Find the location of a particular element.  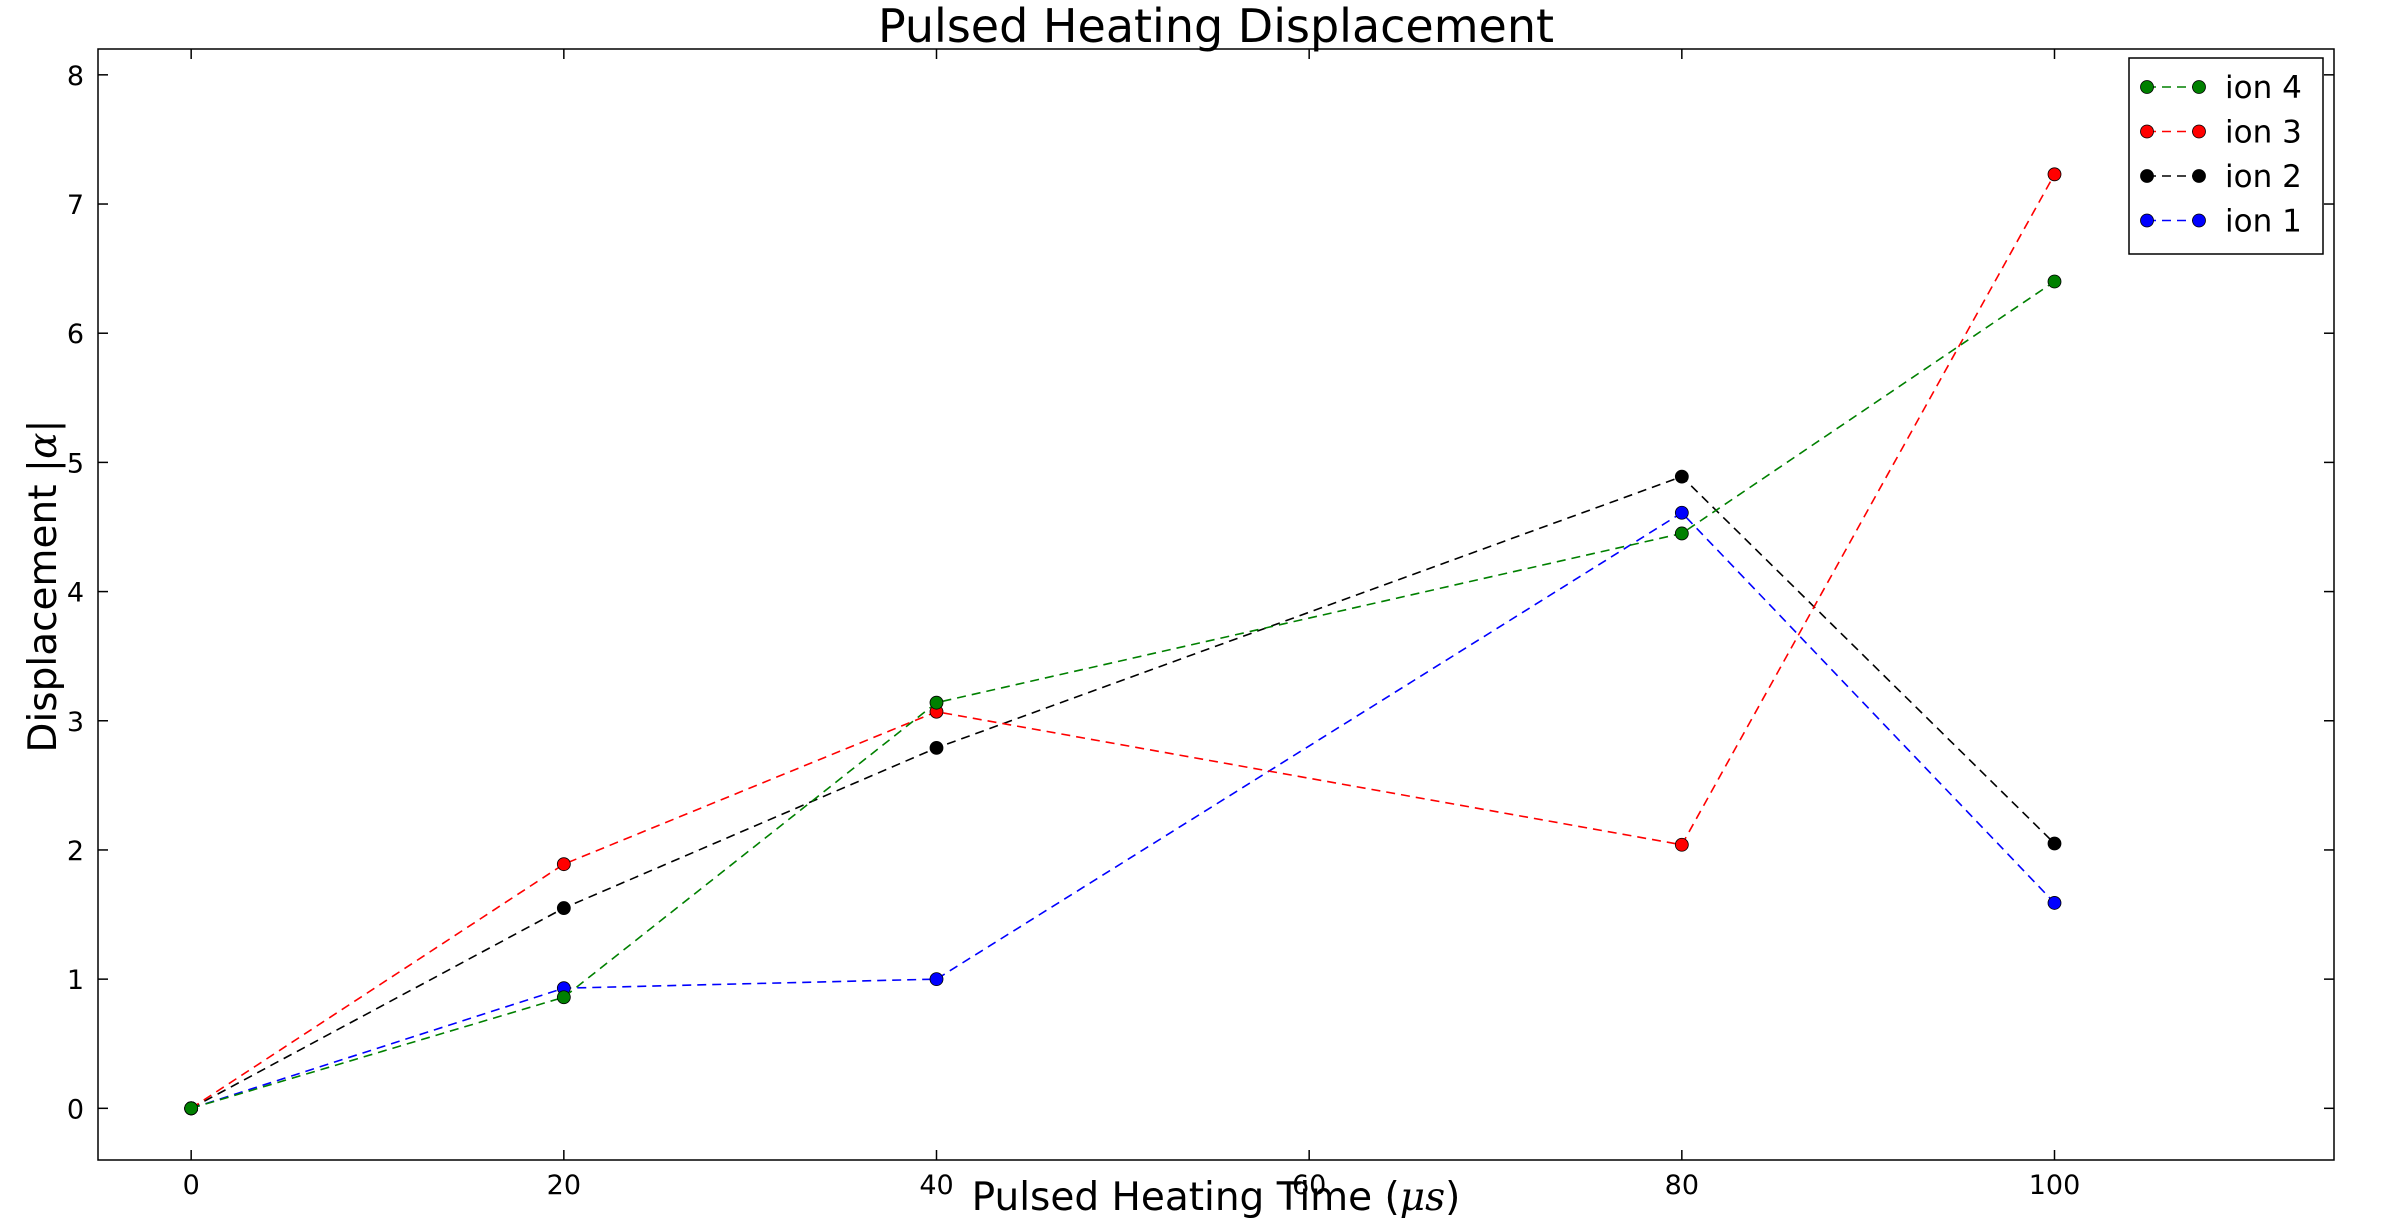

x-tick-label: 80 is located at coordinates (1682, 1185).